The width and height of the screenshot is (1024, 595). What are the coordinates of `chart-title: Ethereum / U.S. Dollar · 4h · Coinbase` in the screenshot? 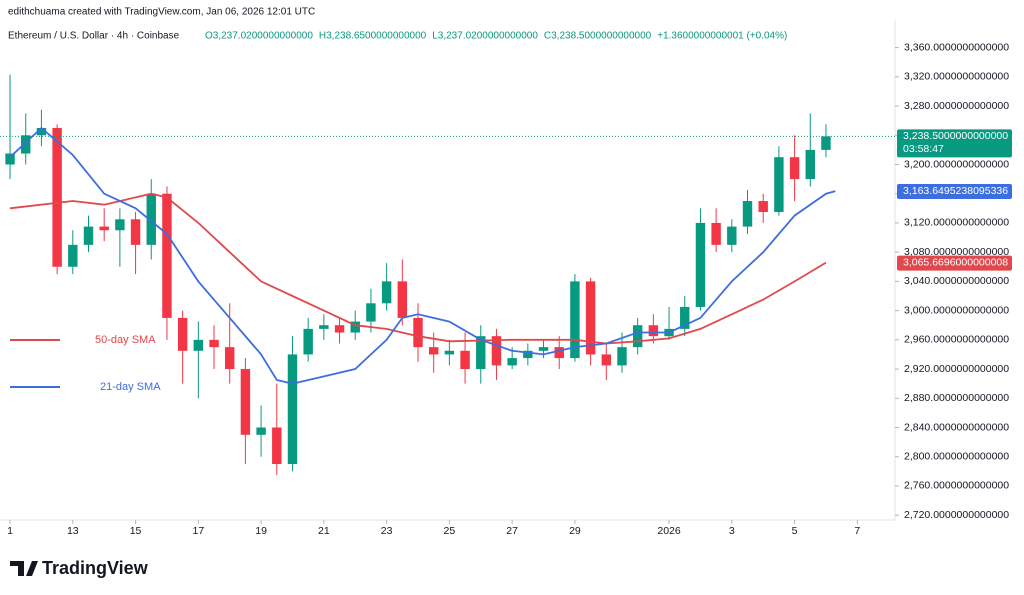 It's located at (94, 36).